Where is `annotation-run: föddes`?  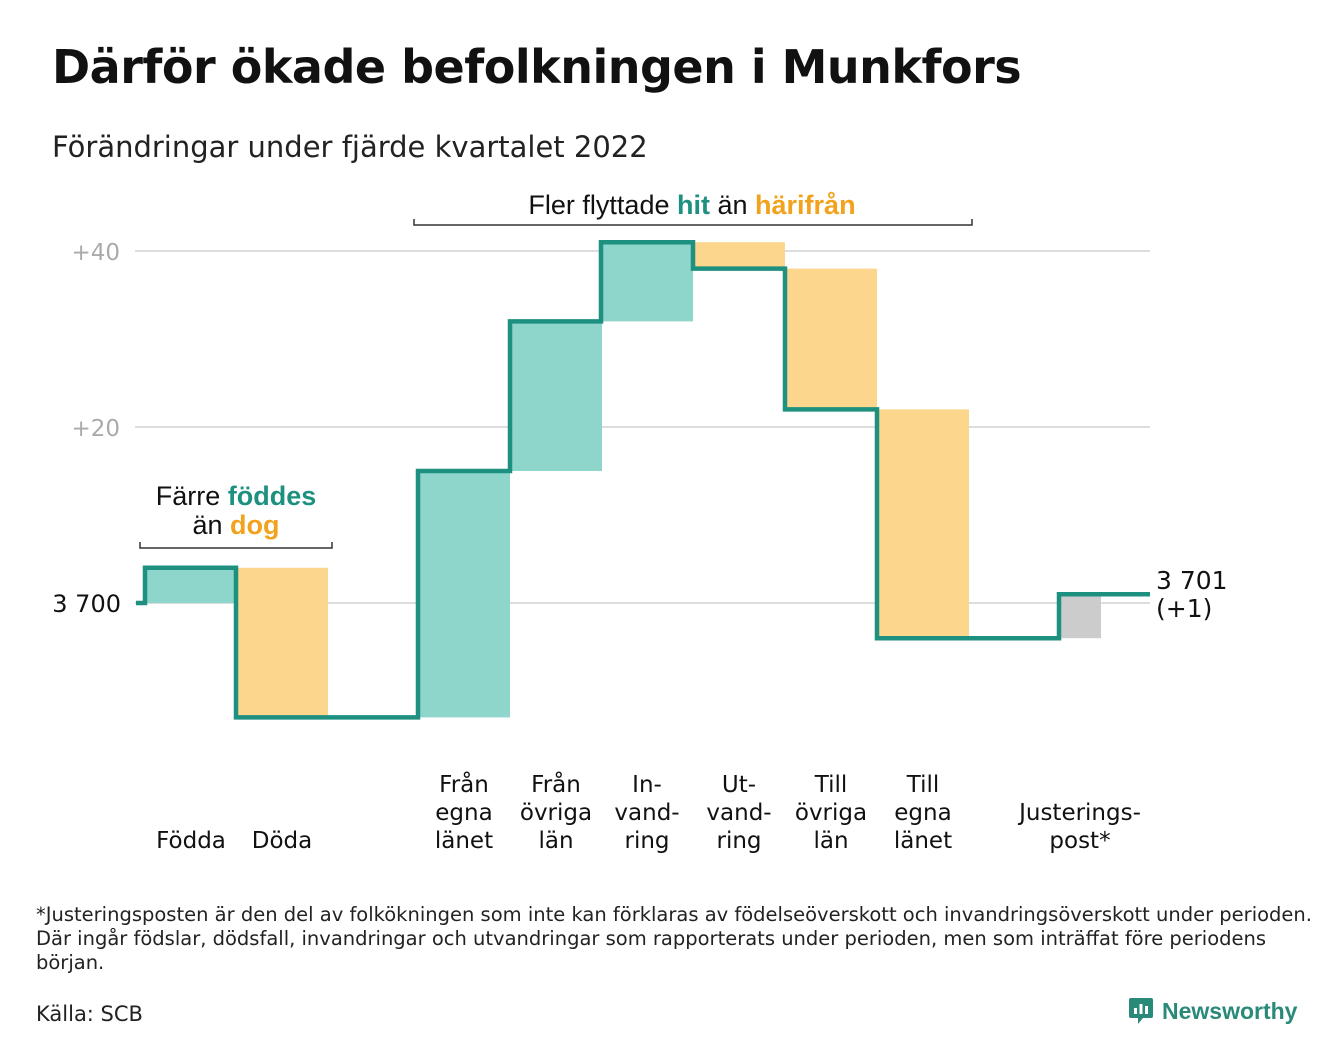 annotation-run: föddes is located at coordinates (272, 496).